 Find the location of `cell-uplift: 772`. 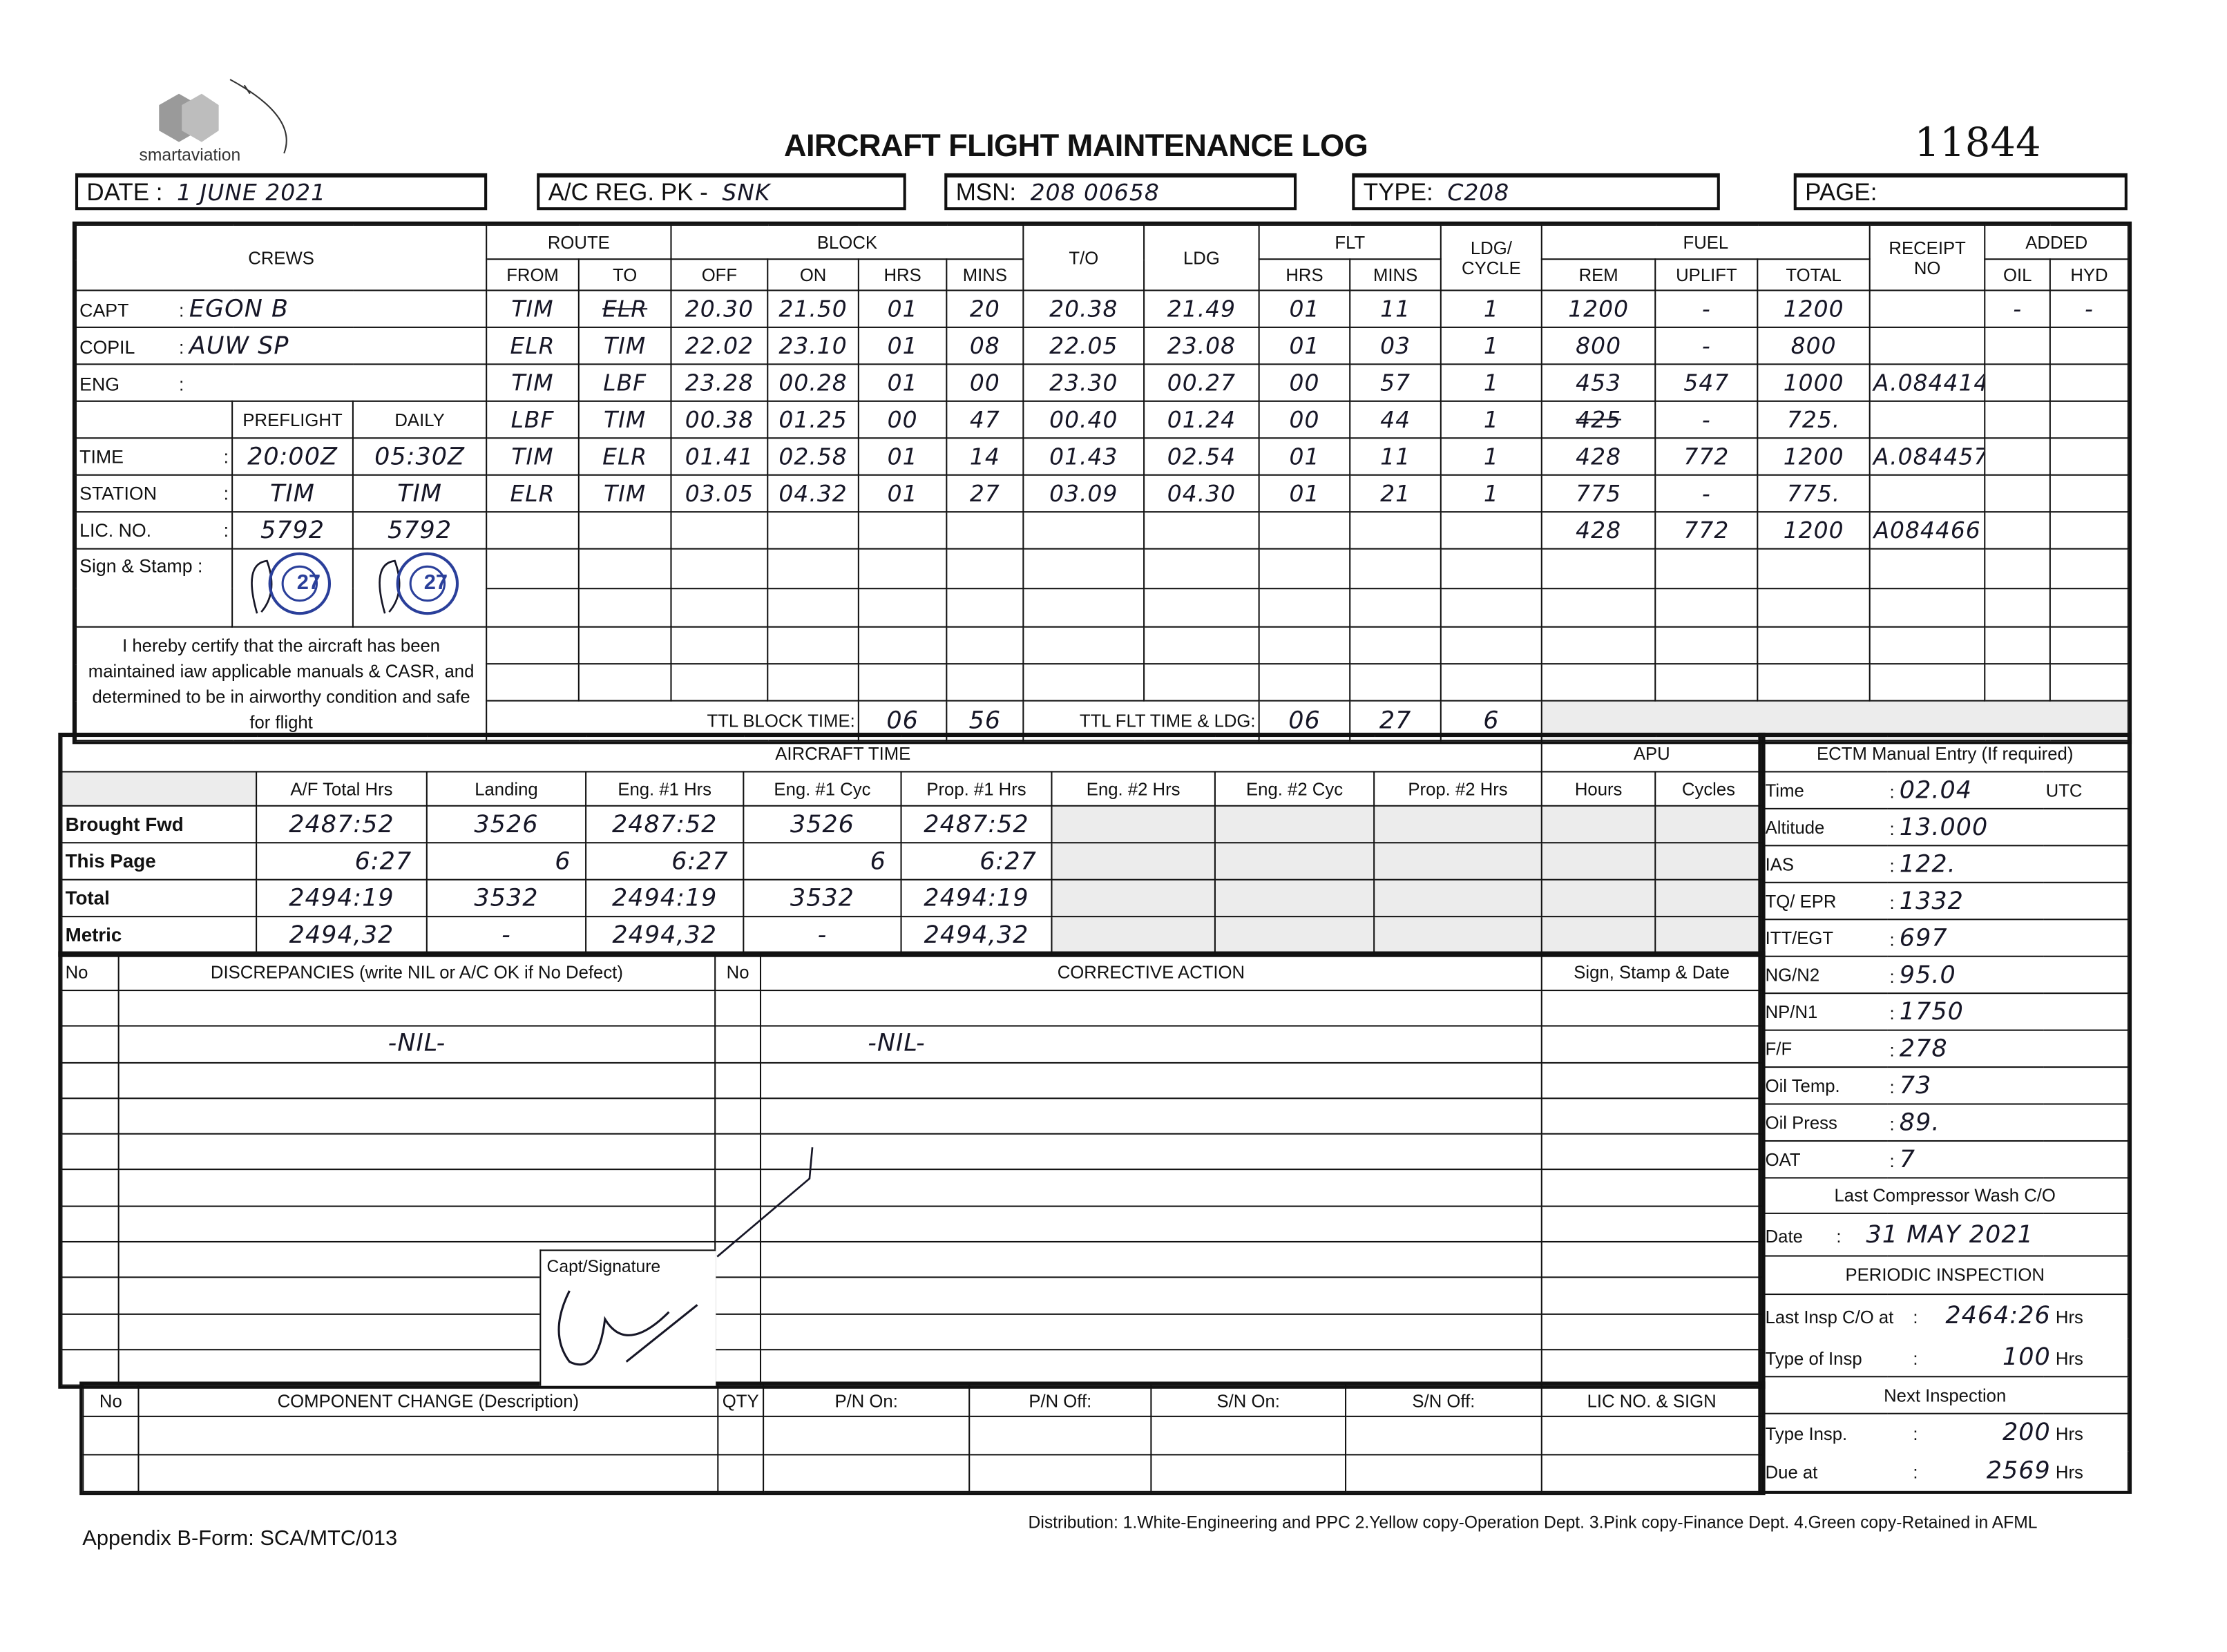

cell-uplift: 772 is located at coordinates (1706, 530).